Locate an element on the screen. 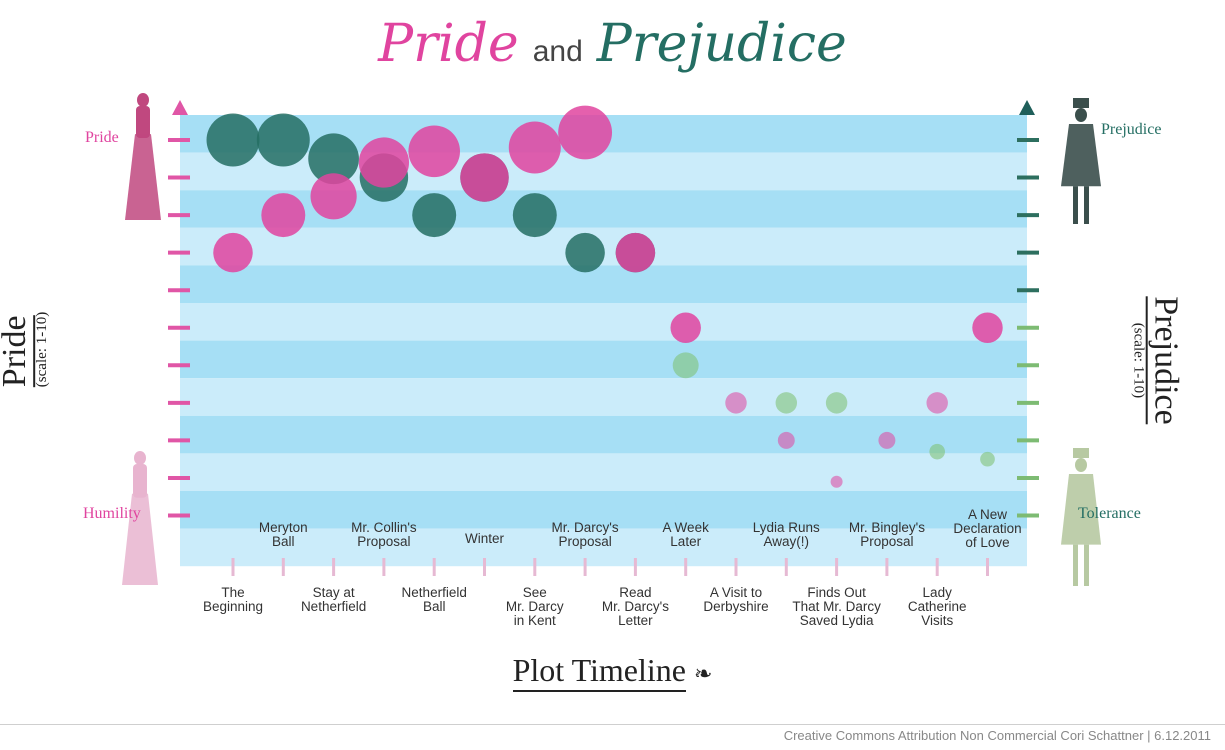  x-axis-title: Plot Timeline ❧ is located at coordinates (612, 672).